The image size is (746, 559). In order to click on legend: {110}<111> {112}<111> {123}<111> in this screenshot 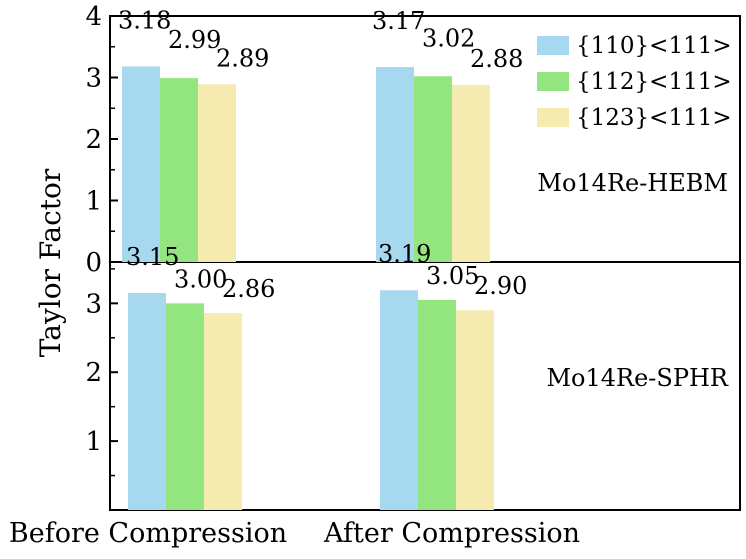, I will do `click(634, 82)`.